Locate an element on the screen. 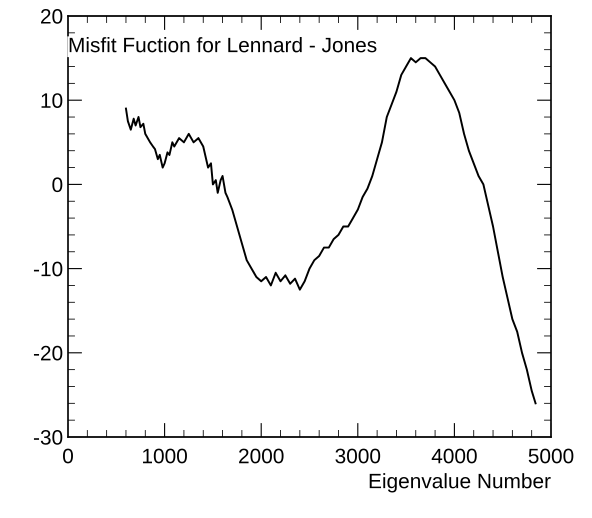 This screenshot has height=518, width=592. y-tick-label: -20 is located at coordinates (48, 353).